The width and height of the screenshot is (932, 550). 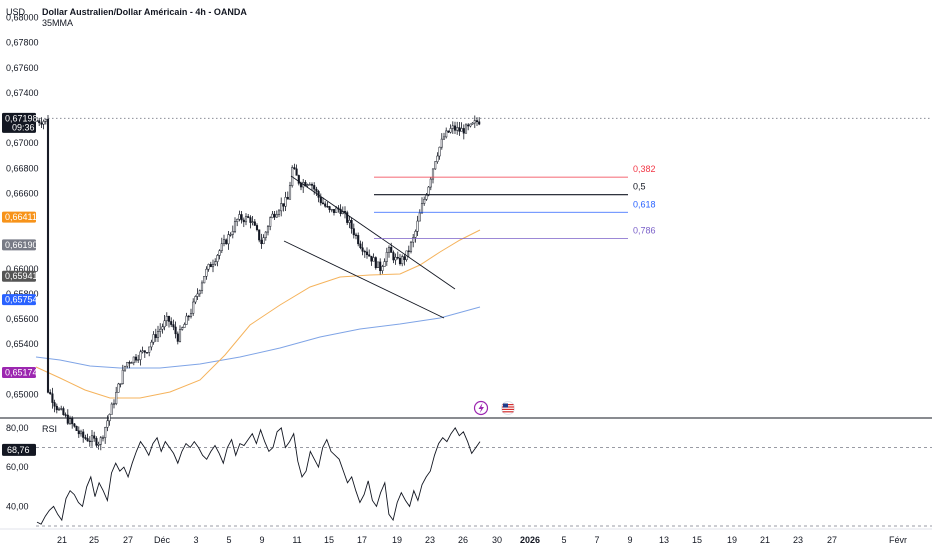 What do you see at coordinates (481, 408) in the screenshot?
I see `lightning-icon` at bounding box center [481, 408].